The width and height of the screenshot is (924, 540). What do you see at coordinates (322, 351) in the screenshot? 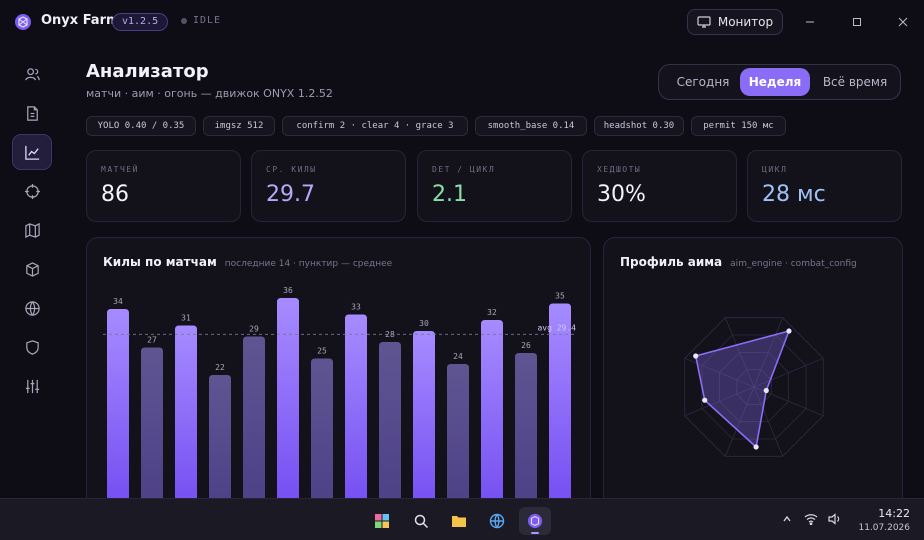
I see `kills-bar-label: 25` at bounding box center [322, 351].